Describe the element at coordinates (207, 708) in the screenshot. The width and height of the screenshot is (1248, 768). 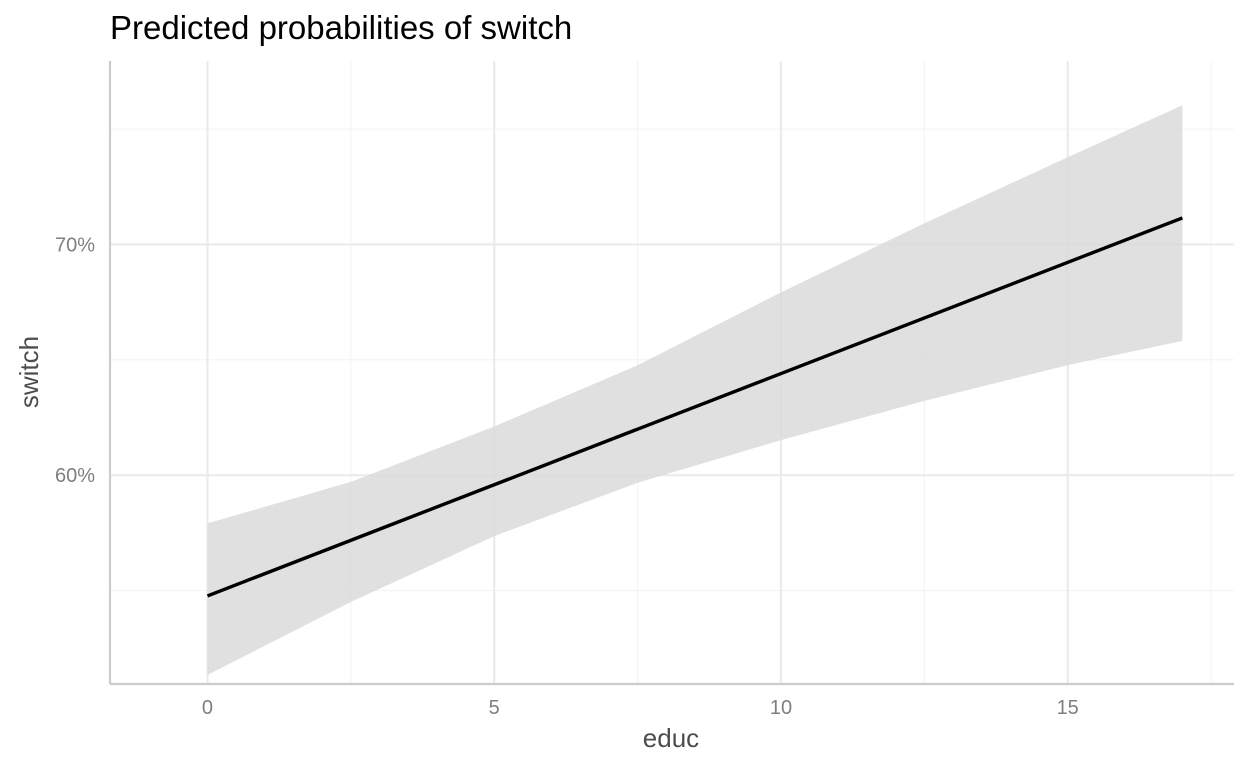
I see `x-tick-label: 0` at that location.